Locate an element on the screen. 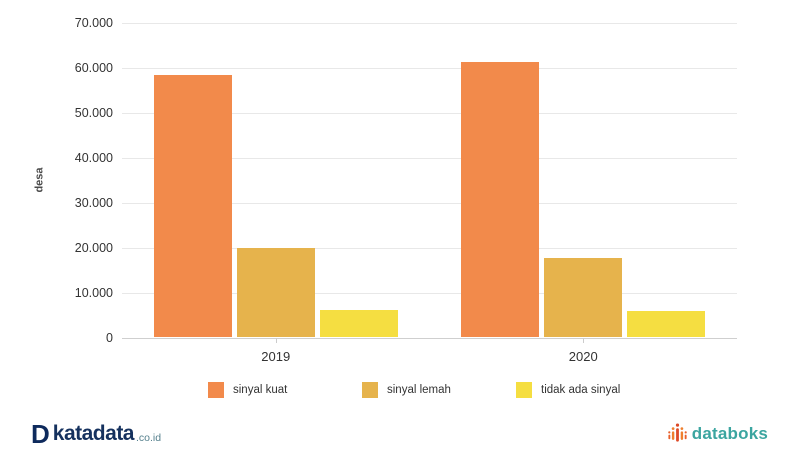 This screenshot has width=795, height=458. bar-sinyal-kuat-2020 is located at coordinates (500, 199).